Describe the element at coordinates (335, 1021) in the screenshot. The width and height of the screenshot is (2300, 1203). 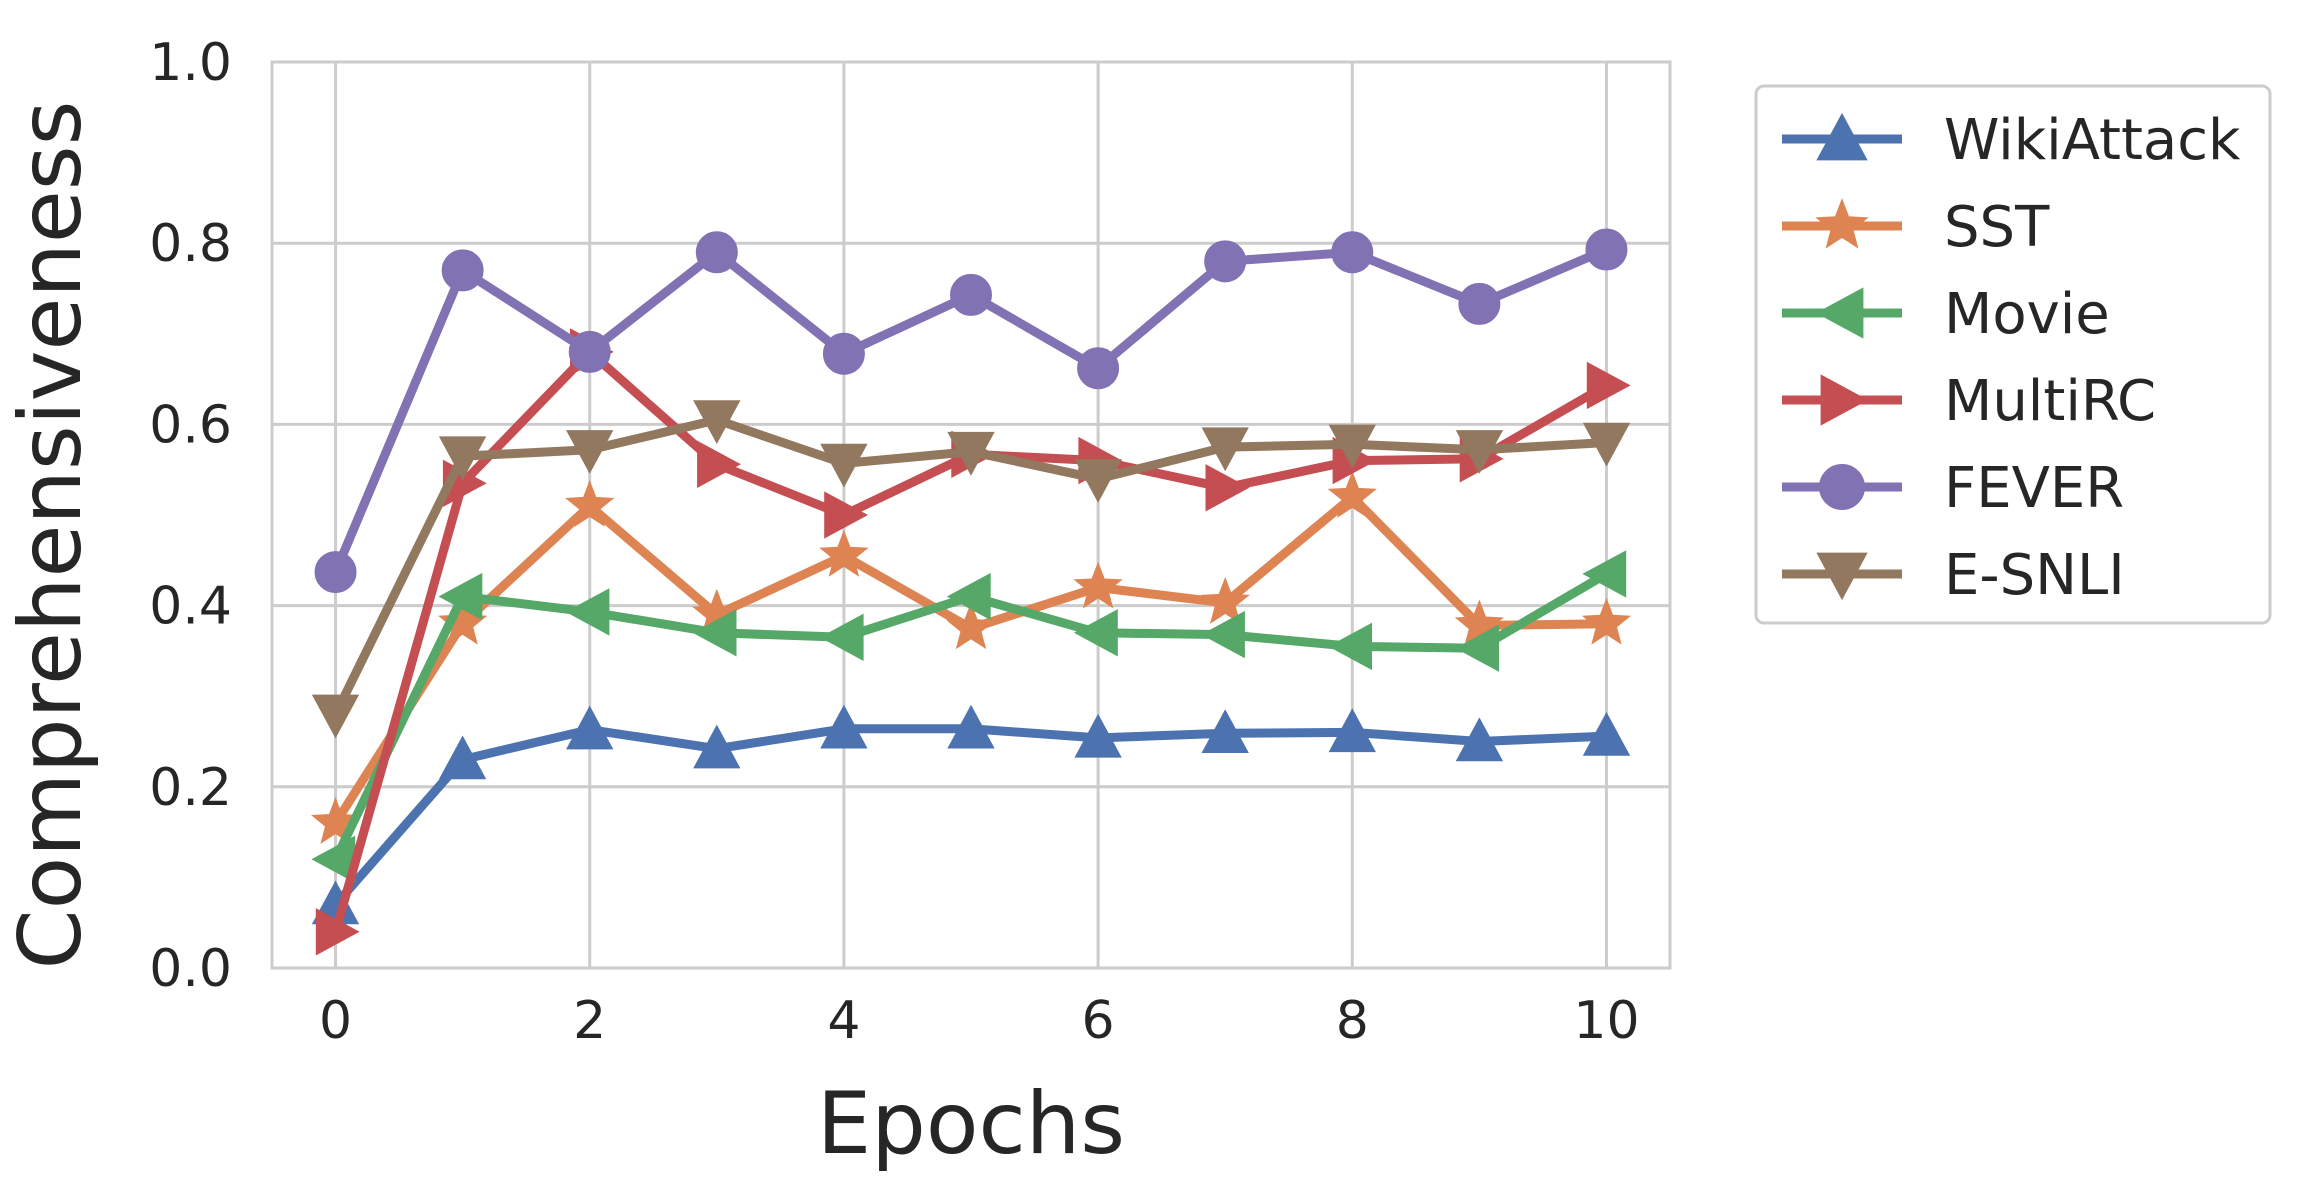
I see `x-tick-label: 0` at that location.